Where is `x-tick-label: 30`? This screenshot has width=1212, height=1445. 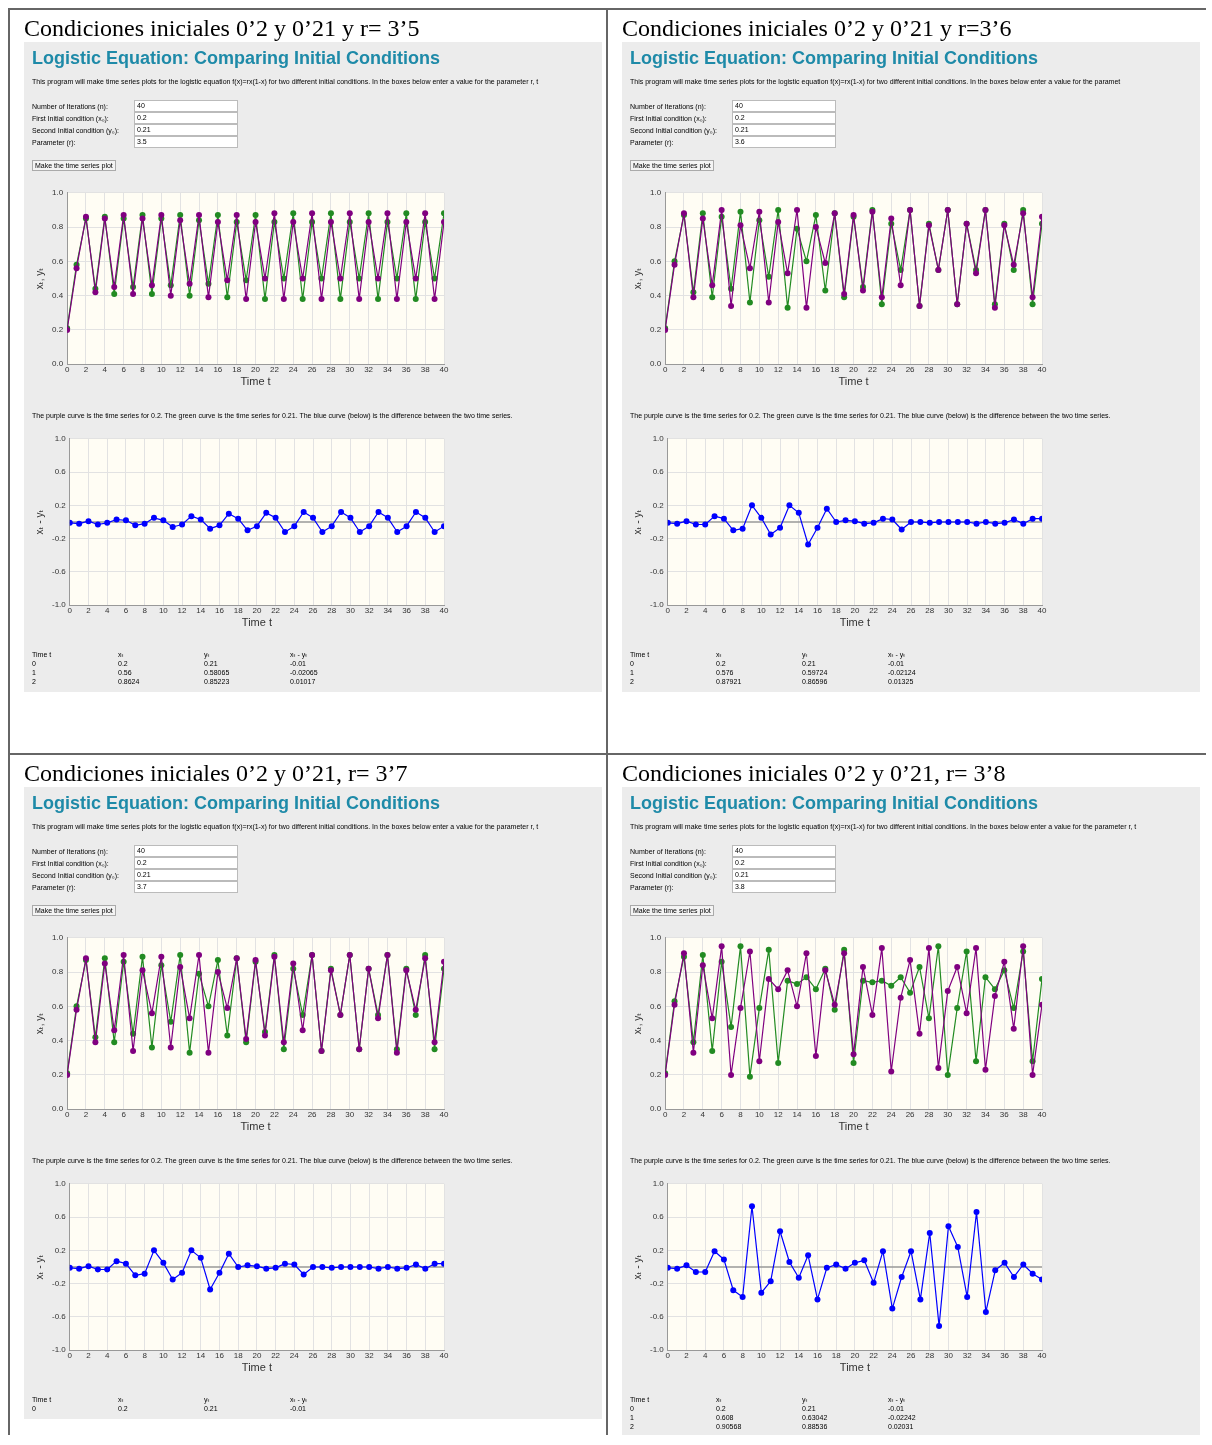
x-tick-label: 30 is located at coordinates (948, 370).